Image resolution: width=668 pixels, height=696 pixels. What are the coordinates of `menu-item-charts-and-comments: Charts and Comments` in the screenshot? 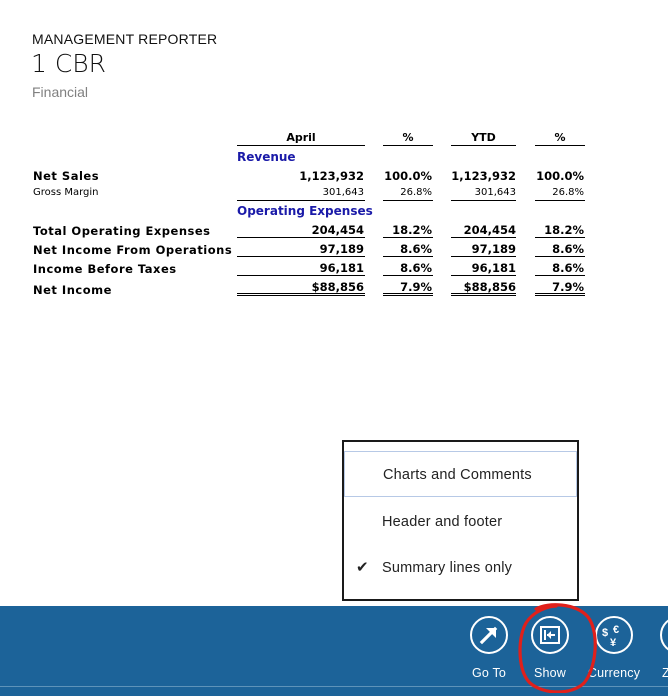 It's located at (460, 474).